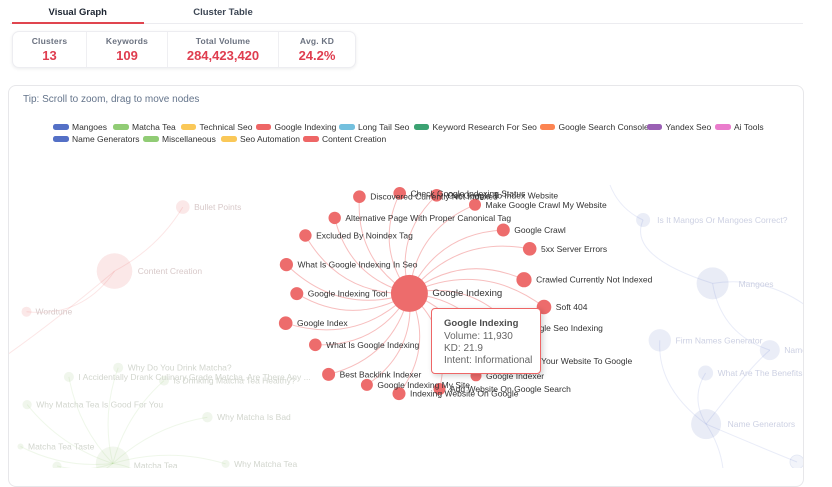  What do you see at coordinates (467, 293) in the screenshot?
I see `svg-text: Google Indexing` at bounding box center [467, 293].